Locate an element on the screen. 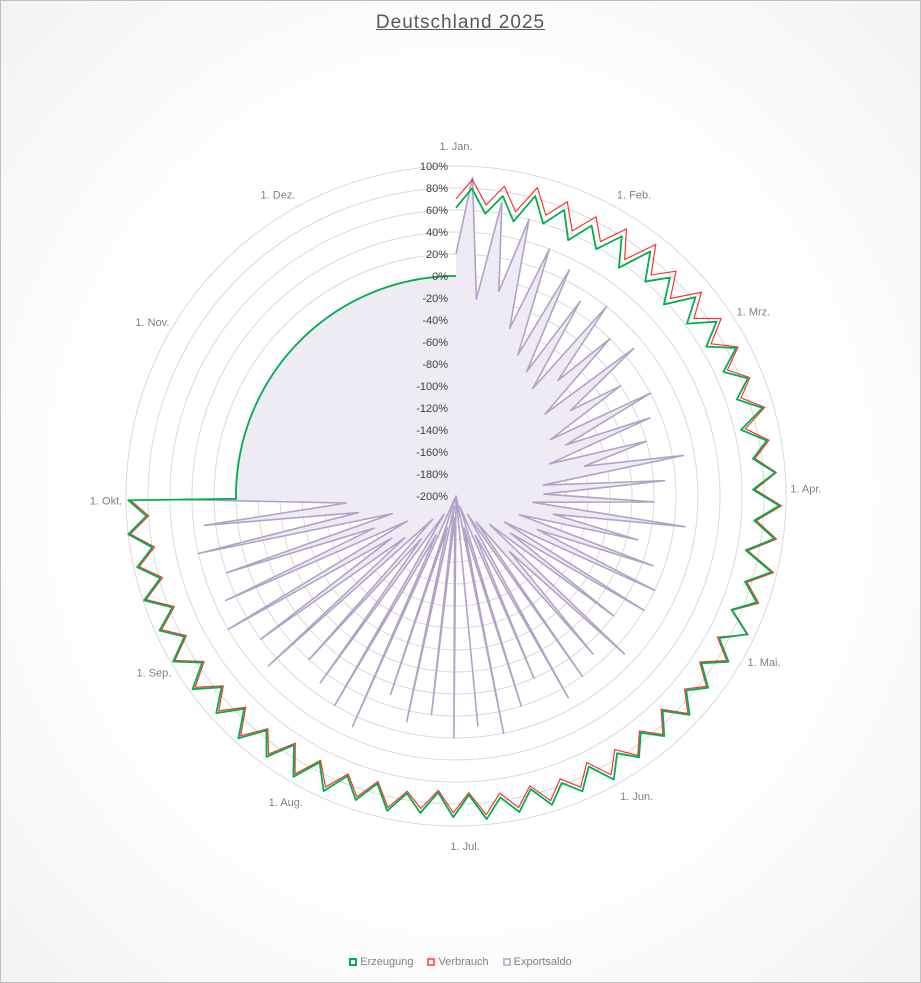  legend-label: Exportsaldo is located at coordinates (542, 962).